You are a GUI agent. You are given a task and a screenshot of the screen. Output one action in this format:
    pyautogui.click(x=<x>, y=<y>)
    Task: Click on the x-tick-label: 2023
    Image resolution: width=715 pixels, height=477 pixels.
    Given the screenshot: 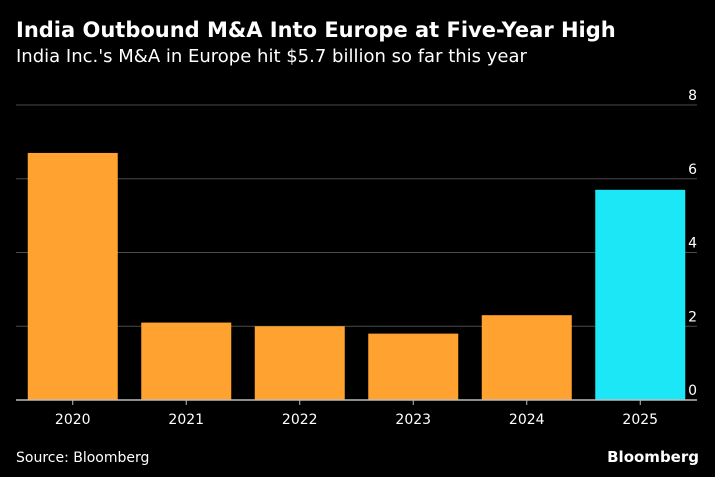 What is the action you would take?
    pyautogui.click(x=413, y=420)
    